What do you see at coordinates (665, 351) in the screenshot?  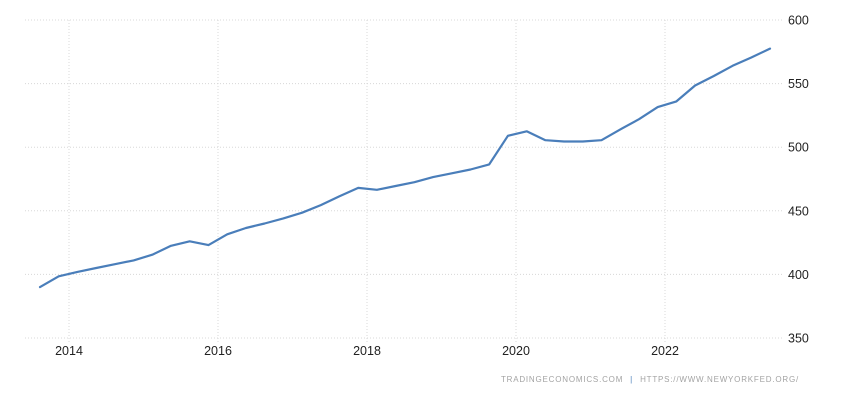 I see `x-axis-tick-label: 2022` at bounding box center [665, 351].